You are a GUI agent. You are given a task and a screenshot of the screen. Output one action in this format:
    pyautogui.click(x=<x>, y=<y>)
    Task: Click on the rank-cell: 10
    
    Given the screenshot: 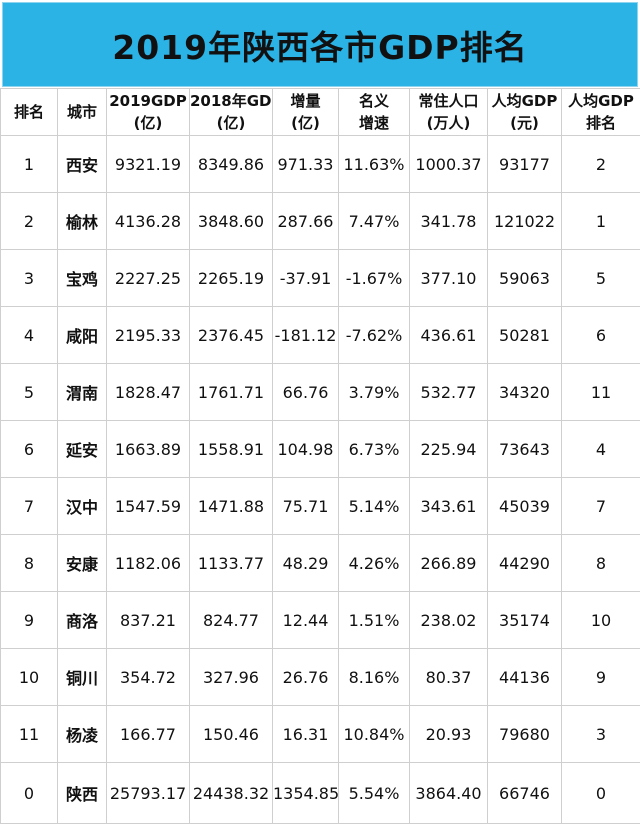 What is the action you would take?
    pyautogui.click(x=29, y=677)
    